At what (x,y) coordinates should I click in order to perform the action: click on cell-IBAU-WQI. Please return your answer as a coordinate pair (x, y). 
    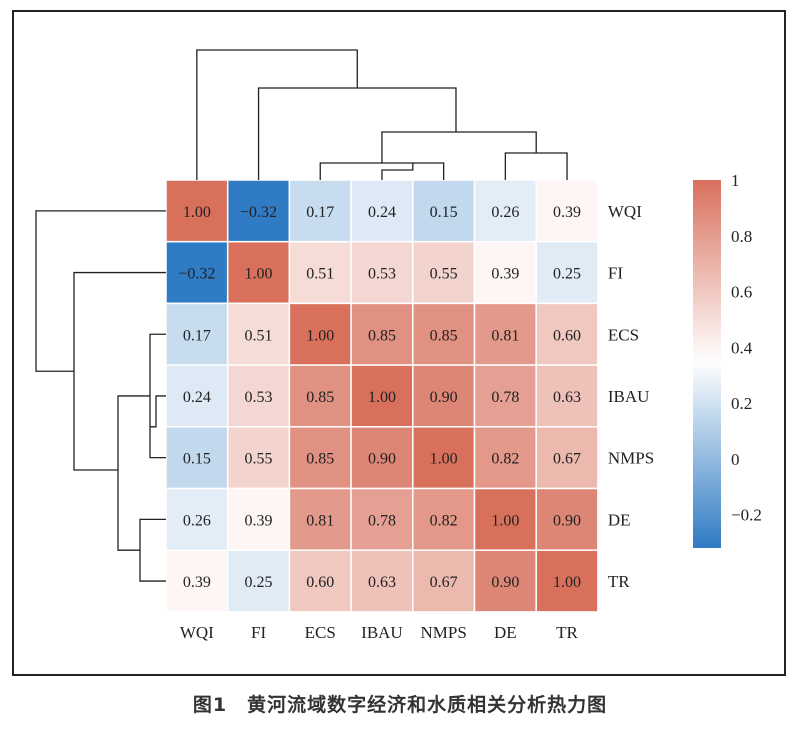
    Looking at the image, I should click on (197, 396).